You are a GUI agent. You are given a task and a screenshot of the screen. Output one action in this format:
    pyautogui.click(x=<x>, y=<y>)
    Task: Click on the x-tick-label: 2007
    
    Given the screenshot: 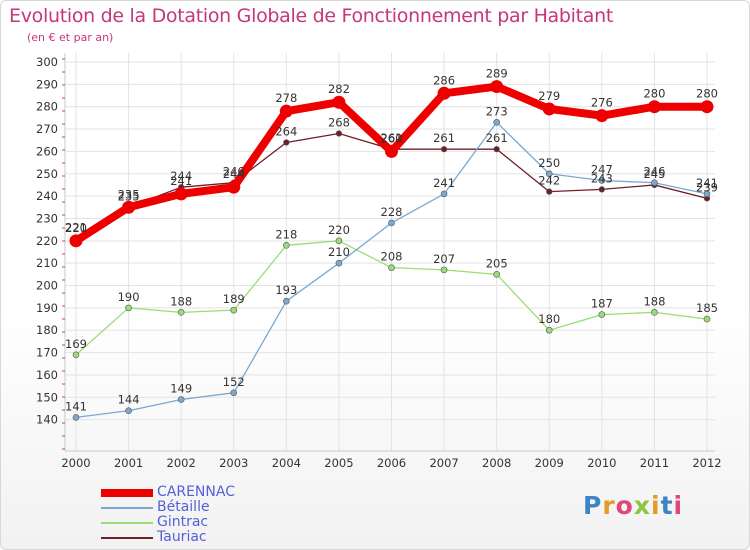 What is the action you would take?
    pyautogui.click(x=443, y=463)
    